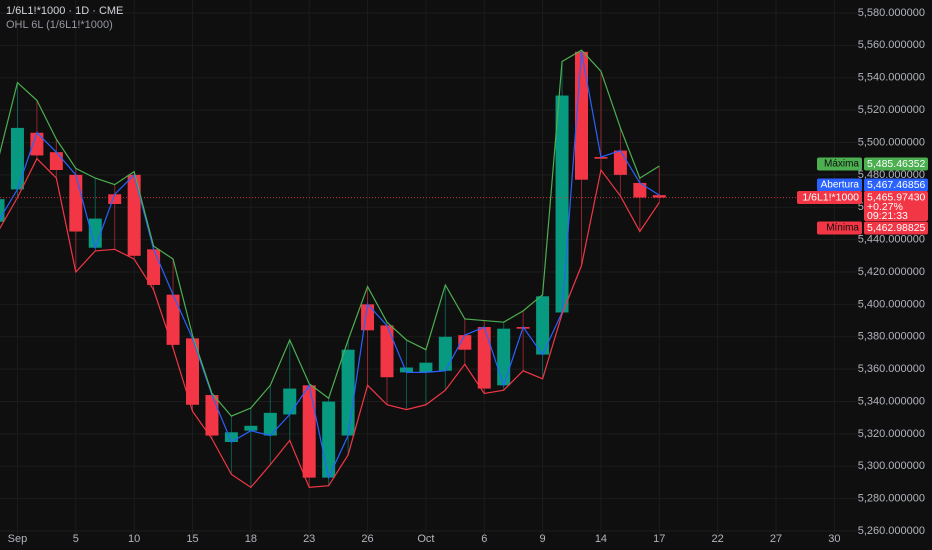  What do you see at coordinates (896, 197) in the screenshot?
I see `last-value: 5,465.97430` at bounding box center [896, 197].